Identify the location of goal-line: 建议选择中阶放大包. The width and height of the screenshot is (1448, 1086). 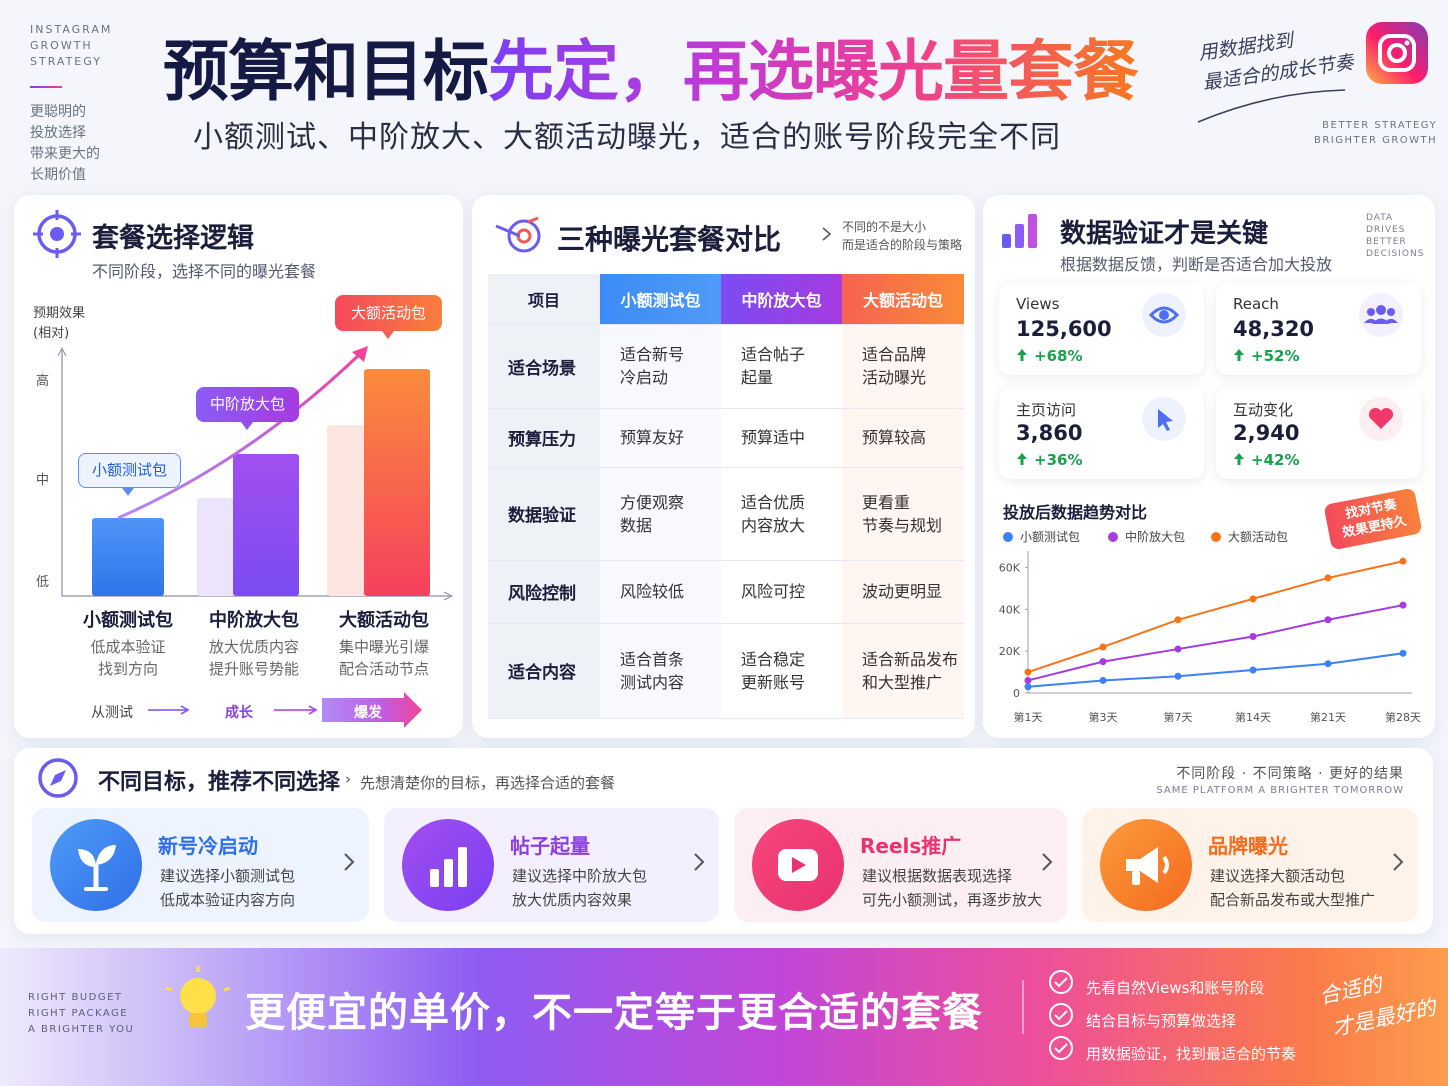
(580, 876).